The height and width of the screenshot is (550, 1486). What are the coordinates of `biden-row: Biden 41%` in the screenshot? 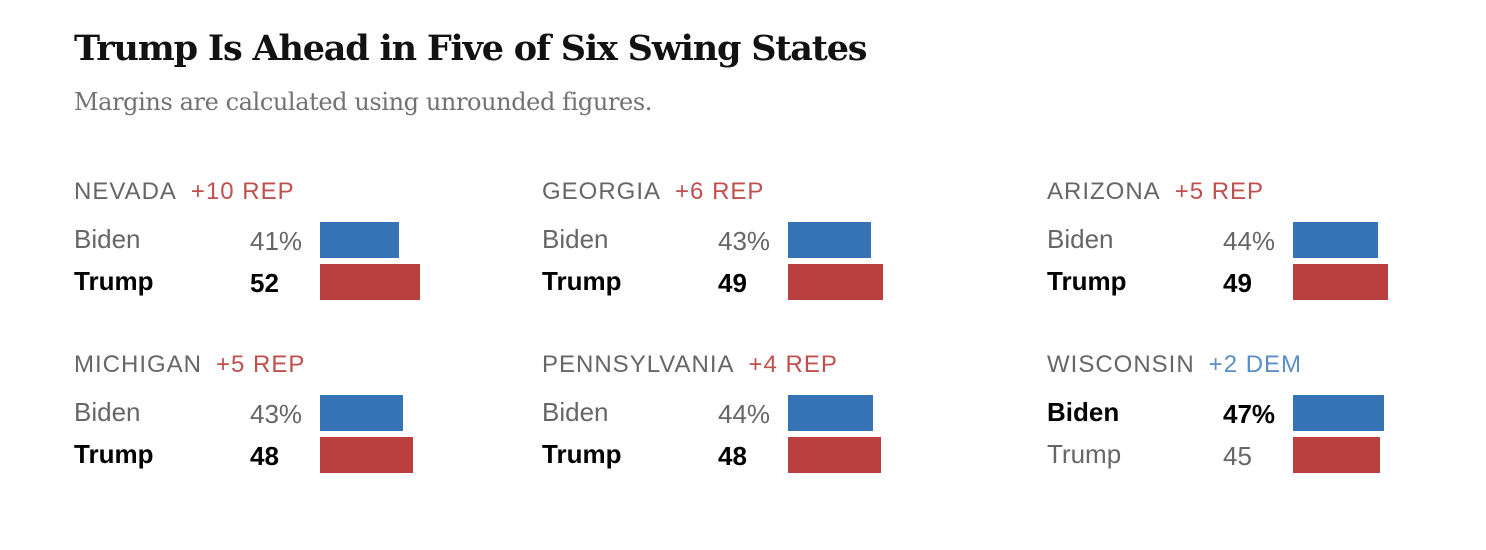 It's located at (284, 240).